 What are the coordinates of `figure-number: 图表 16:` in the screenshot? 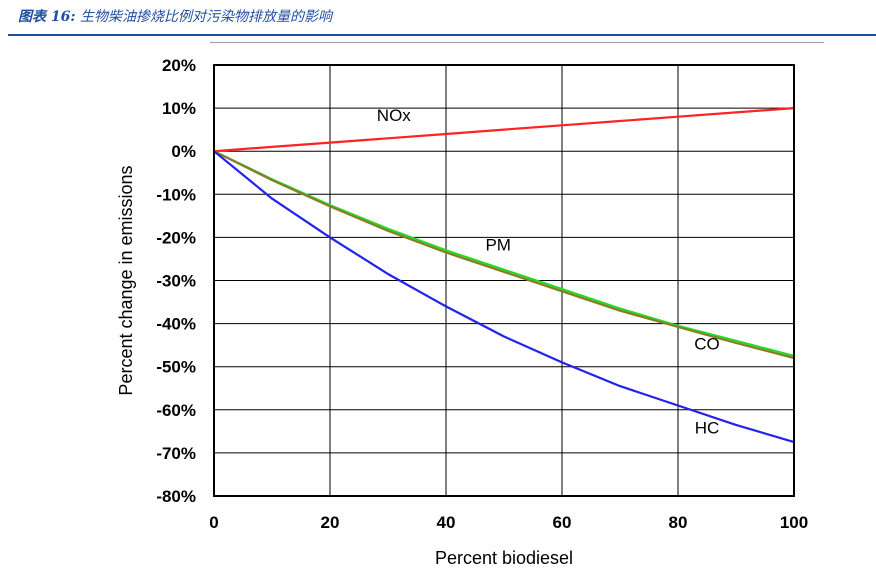 It's located at (47, 17).